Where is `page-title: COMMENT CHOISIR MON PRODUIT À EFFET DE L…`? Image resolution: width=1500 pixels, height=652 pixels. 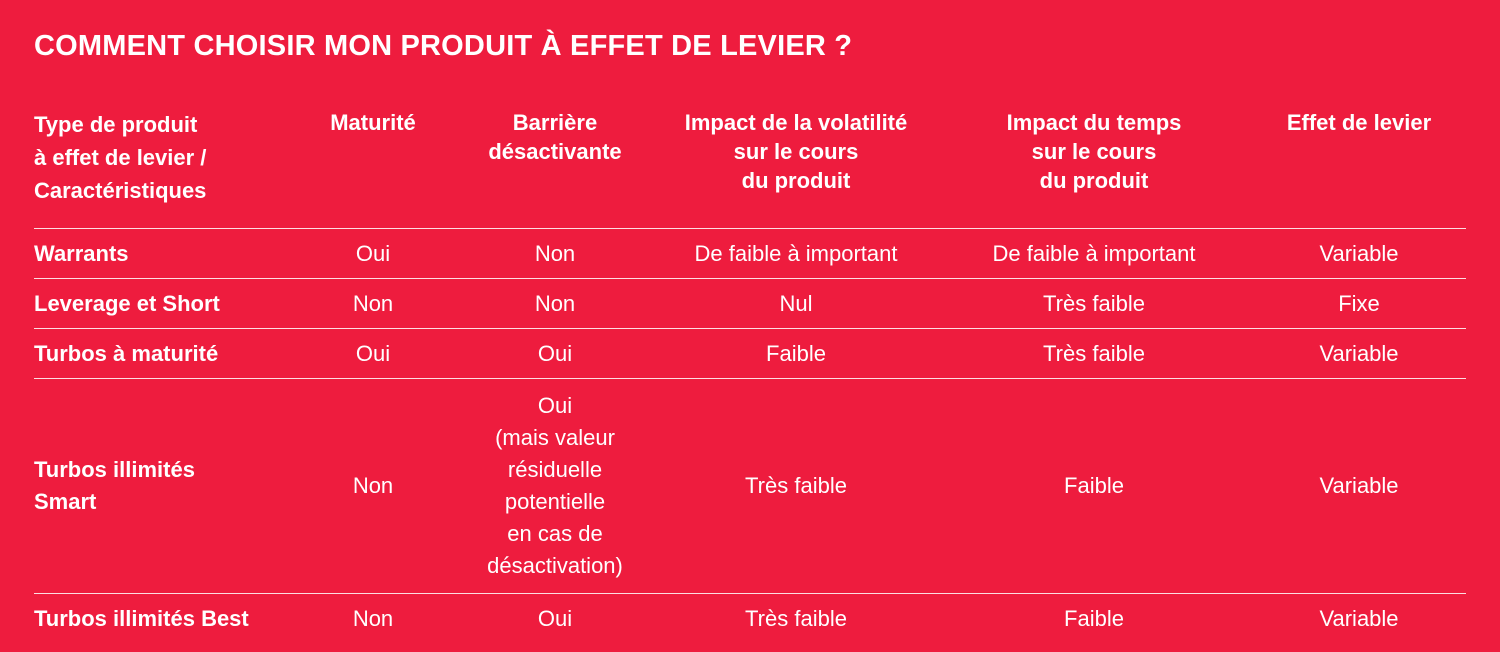
page-title: COMMENT CHOISIR MON PRODUIT À EFFET DE L… is located at coordinates (443, 46).